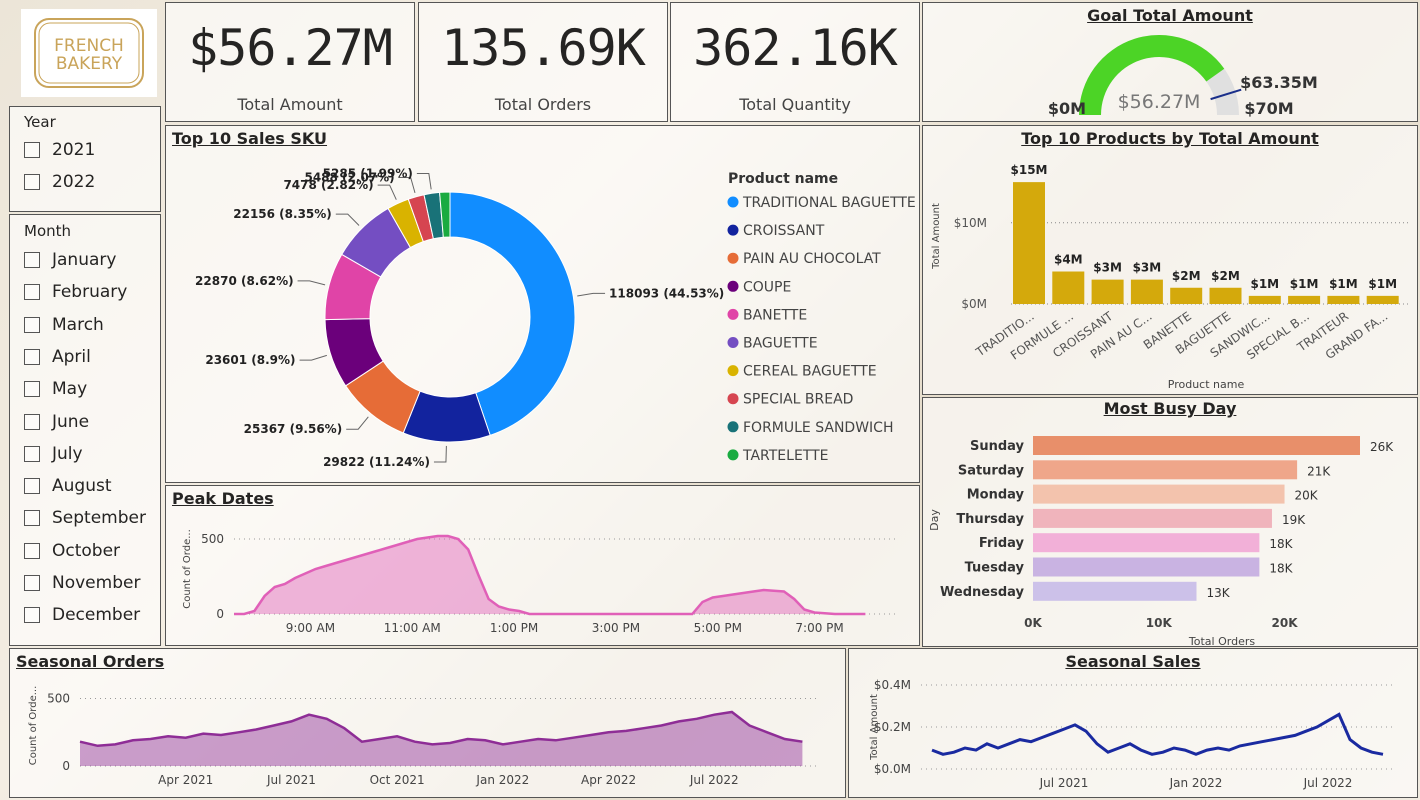 The width and height of the screenshot is (1420, 800). I want to click on month-option-april: April, so click(57, 357).